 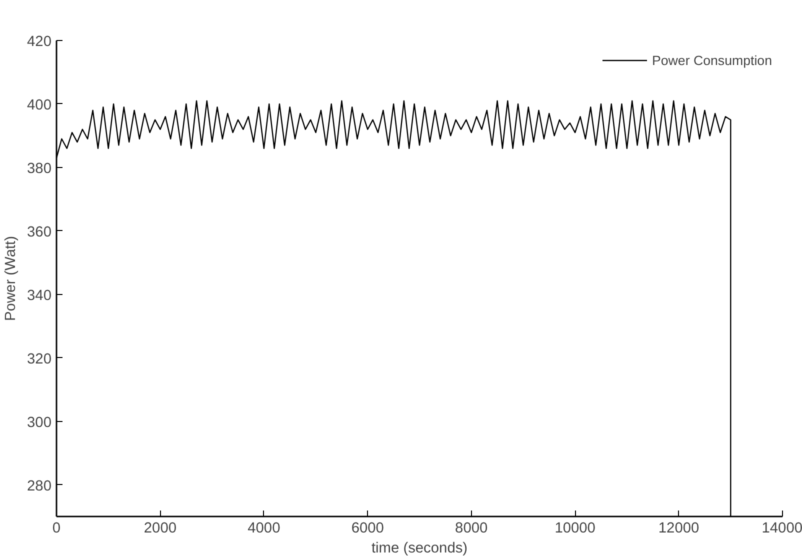 I want to click on x-tick-label: 6000, so click(x=367, y=528).